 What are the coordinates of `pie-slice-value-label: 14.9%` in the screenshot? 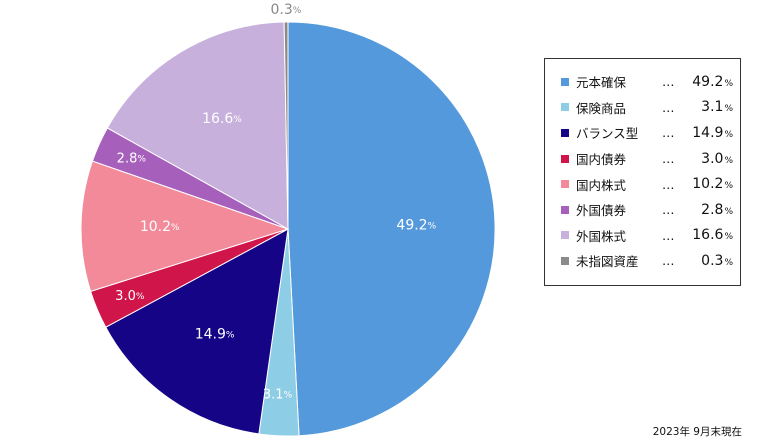 It's located at (215, 334).